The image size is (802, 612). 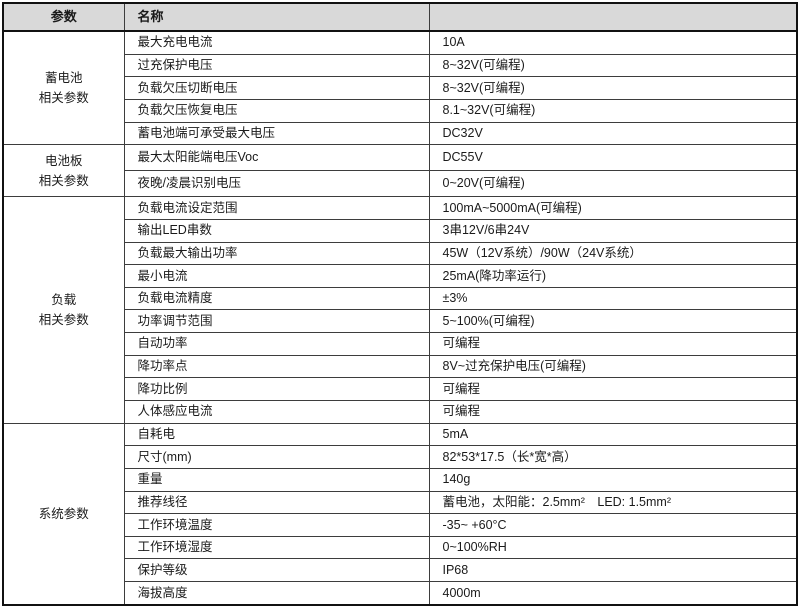 I want to click on spec-value-cell: 3串12V/6串24V, so click(x=613, y=230).